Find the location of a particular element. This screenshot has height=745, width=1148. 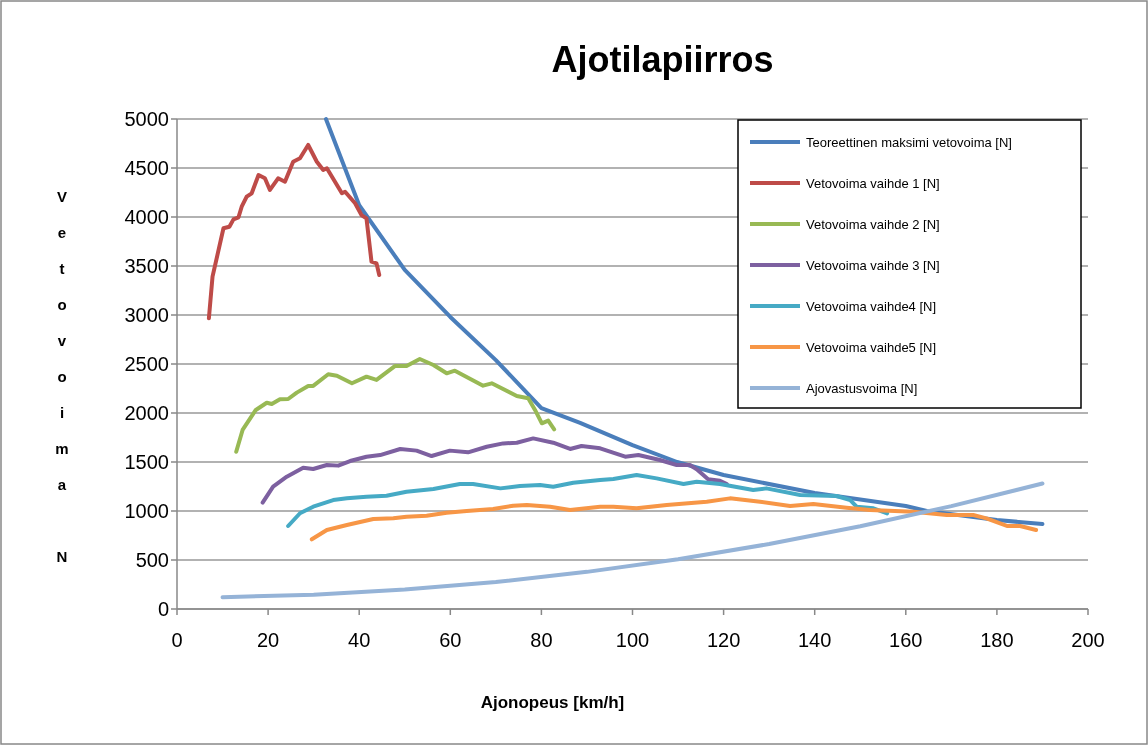

x-tick-label: 20 is located at coordinates (268, 640).